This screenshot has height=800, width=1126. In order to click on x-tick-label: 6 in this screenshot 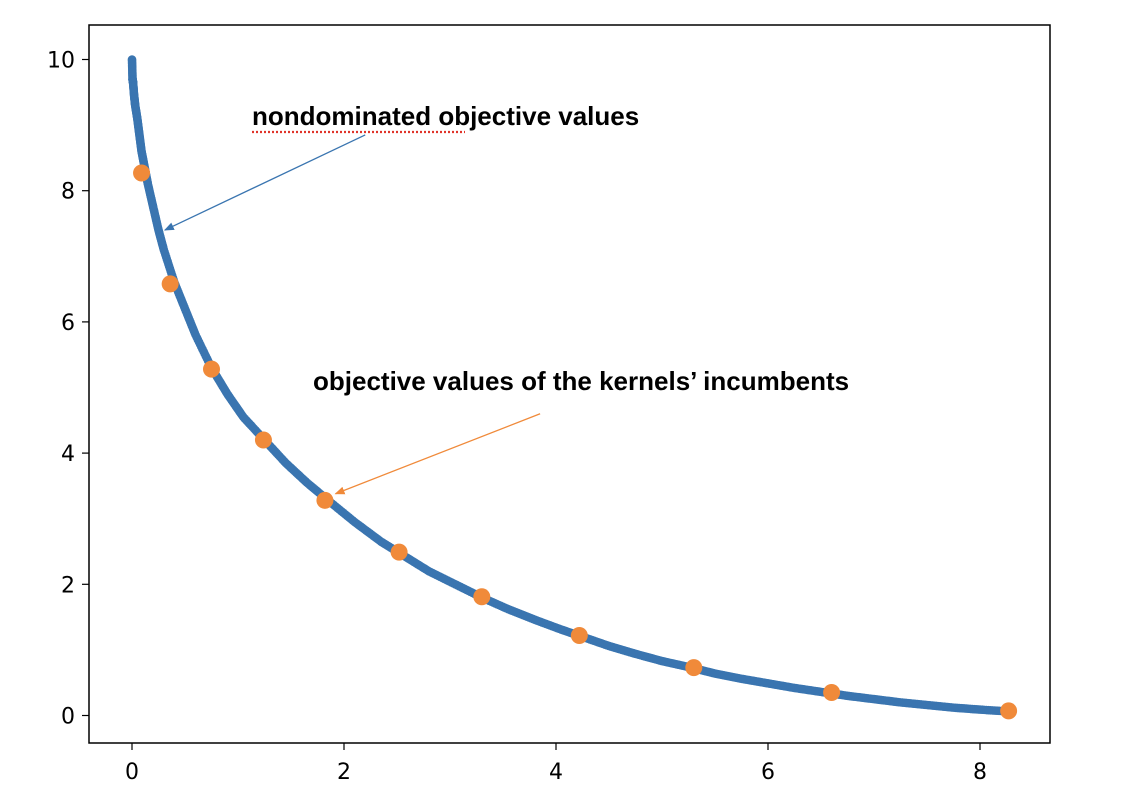, I will do `click(768, 772)`.